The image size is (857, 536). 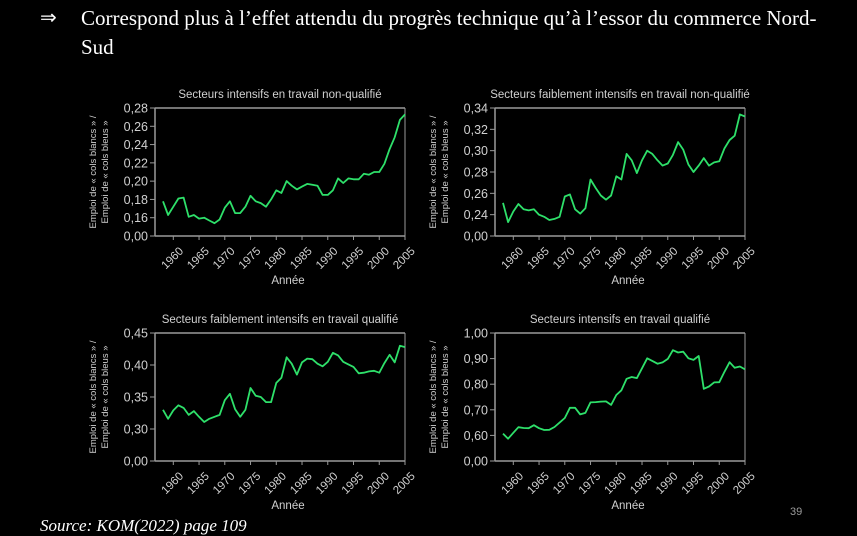 What do you see at coordinates (620, 320) in the screenshot?
I see `chart-title: Secteurs intensifs en travail qualifié` at bounding box center [620, 320].